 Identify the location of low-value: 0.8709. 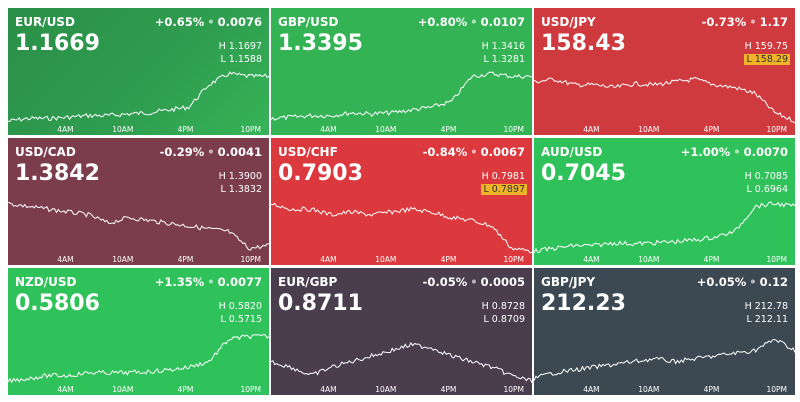
(508, 319).